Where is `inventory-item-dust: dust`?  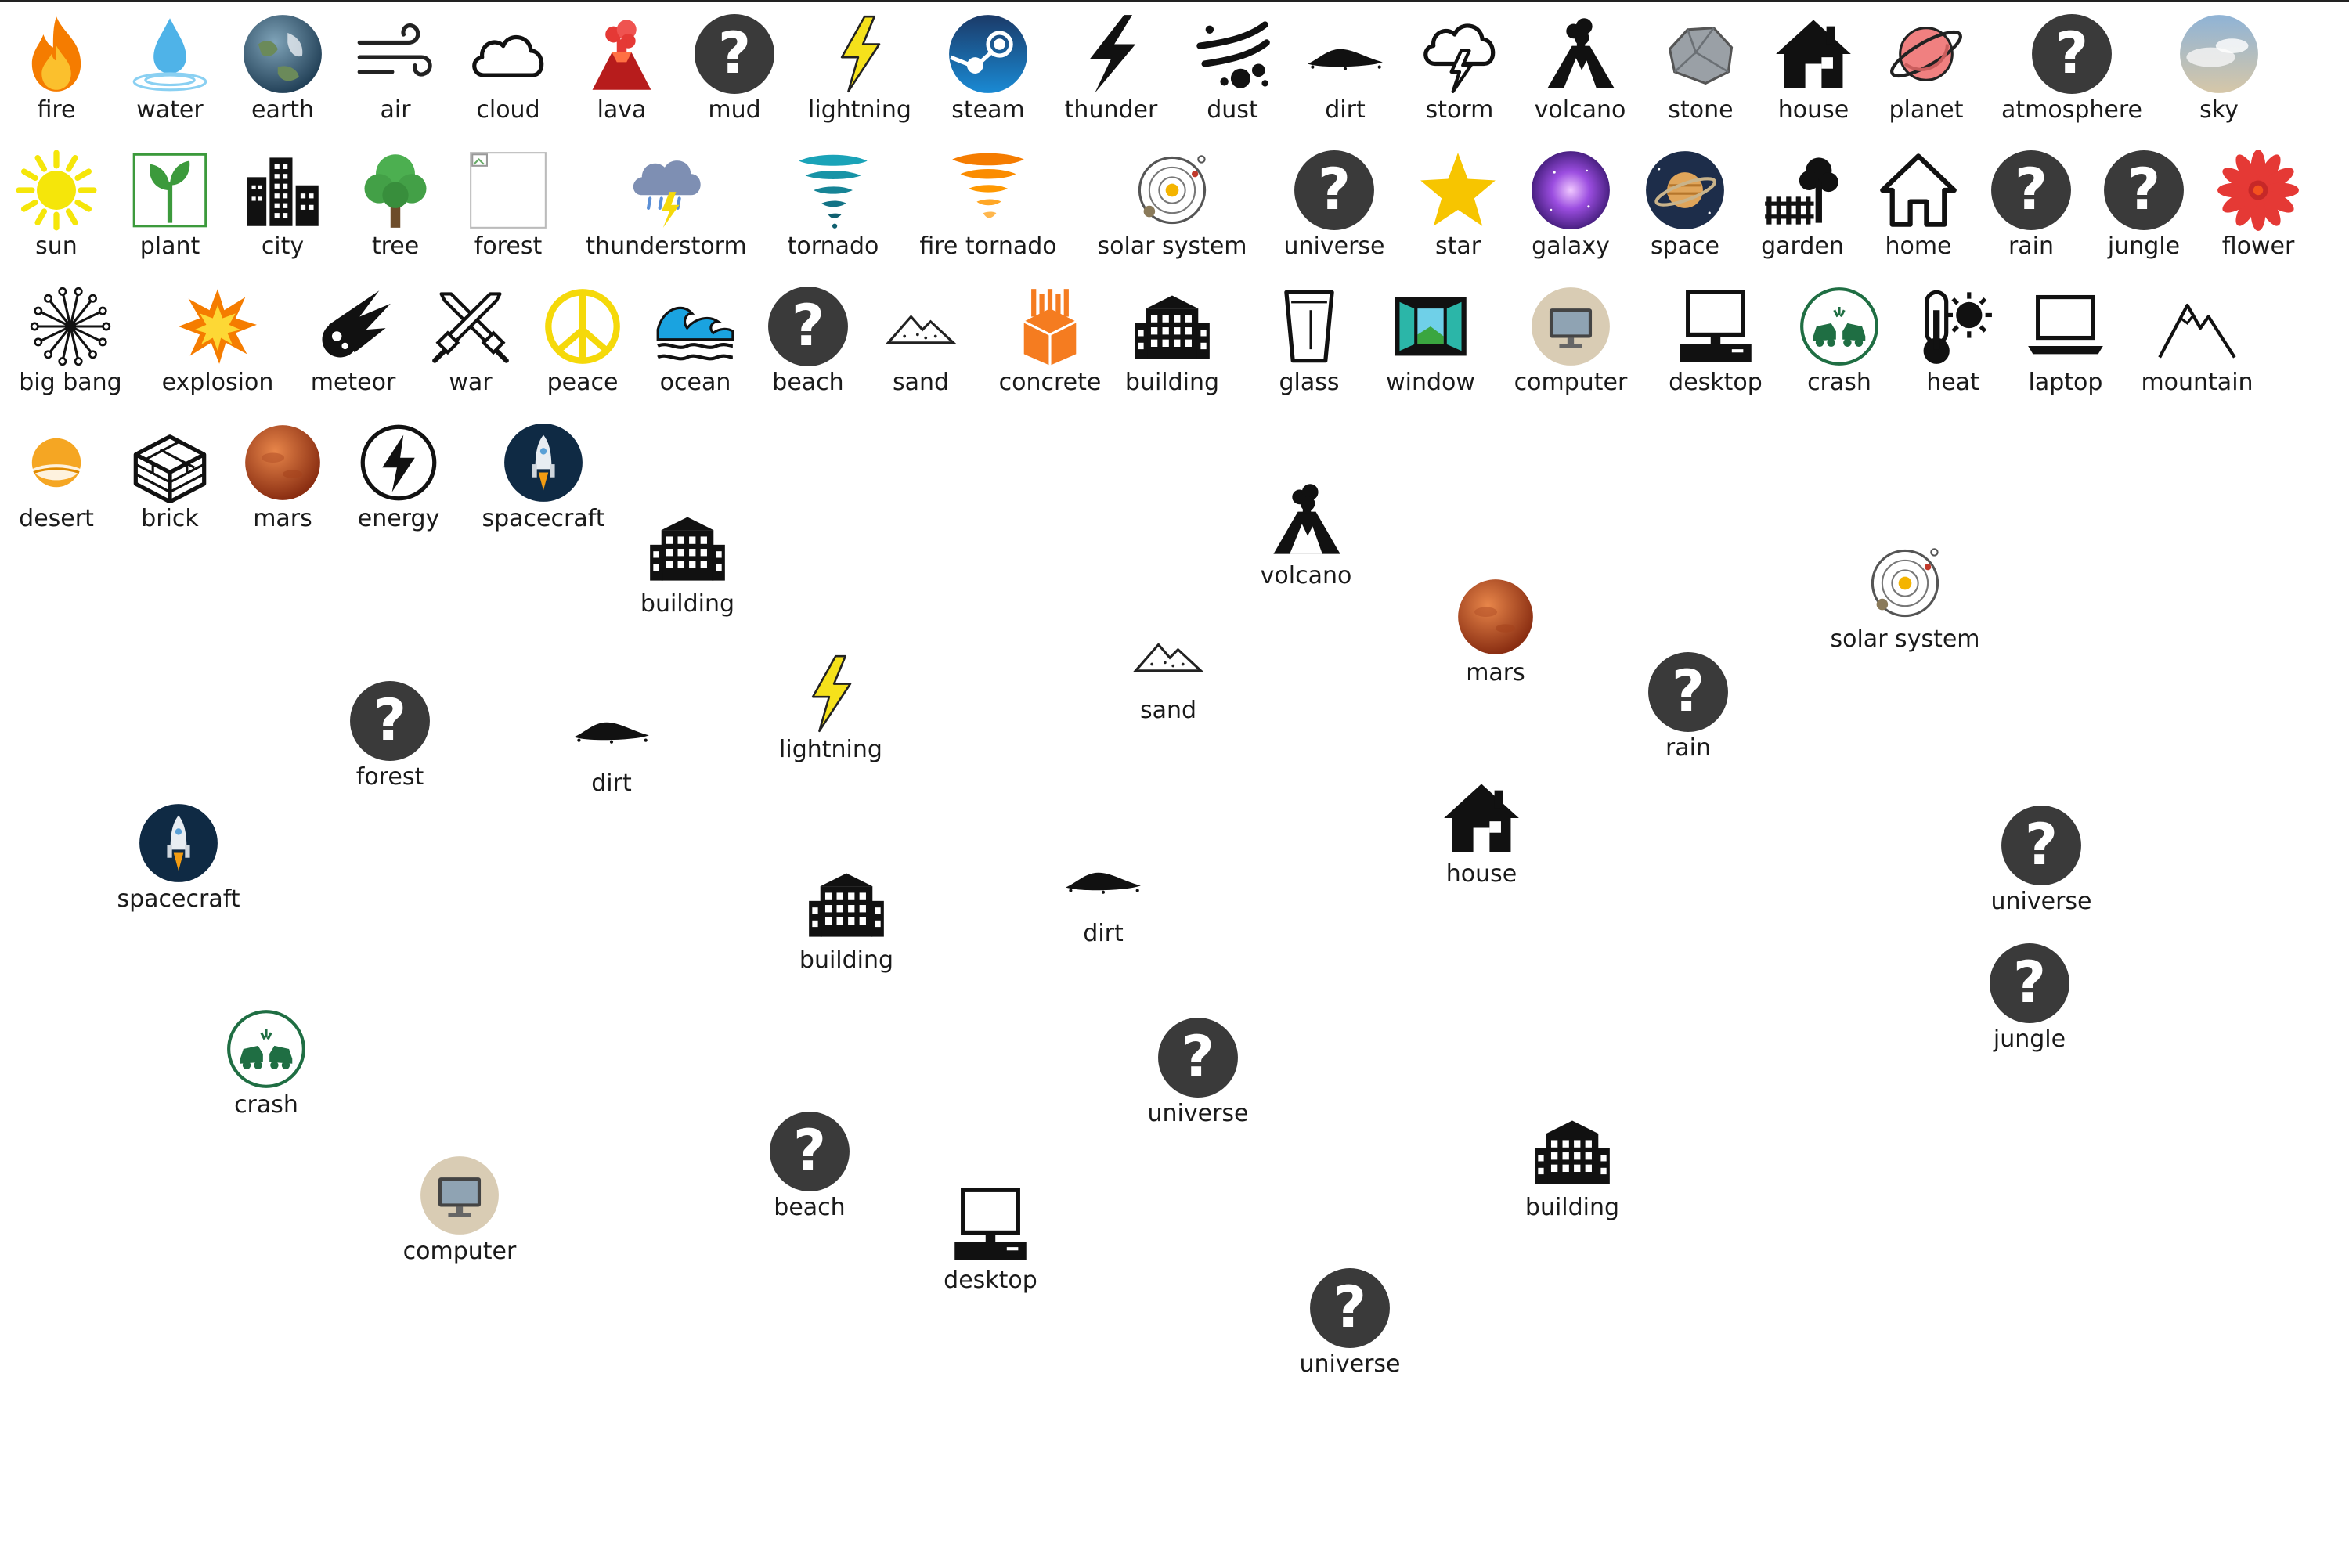 inventory-item-dust: dust is located at coordinates (1232, 79).